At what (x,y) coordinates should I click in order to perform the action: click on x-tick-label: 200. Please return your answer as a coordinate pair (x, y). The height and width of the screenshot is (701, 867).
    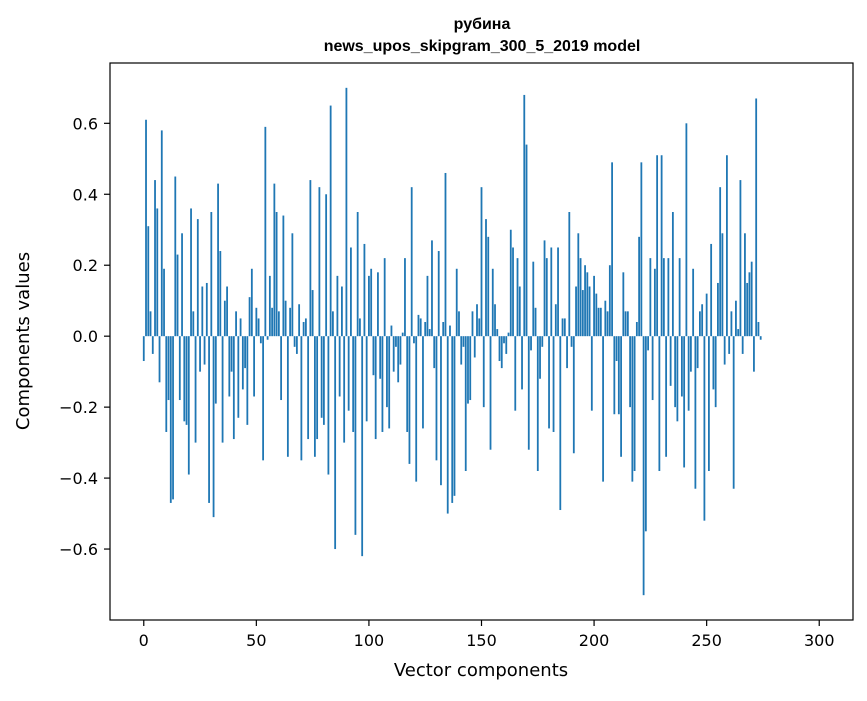
    Looking at the image, I should click on (594, 640).